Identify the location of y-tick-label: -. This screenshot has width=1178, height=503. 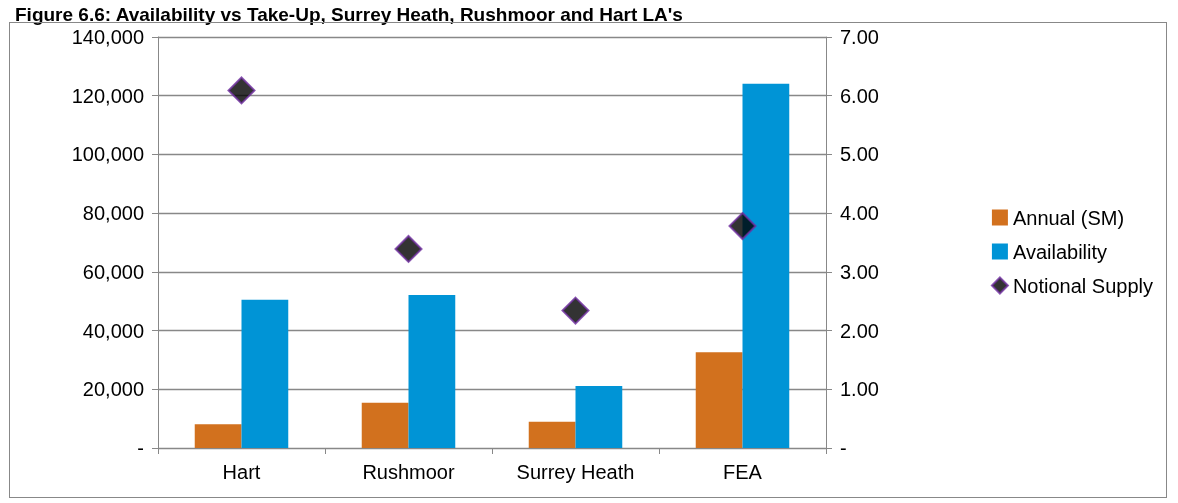
(140, 448).